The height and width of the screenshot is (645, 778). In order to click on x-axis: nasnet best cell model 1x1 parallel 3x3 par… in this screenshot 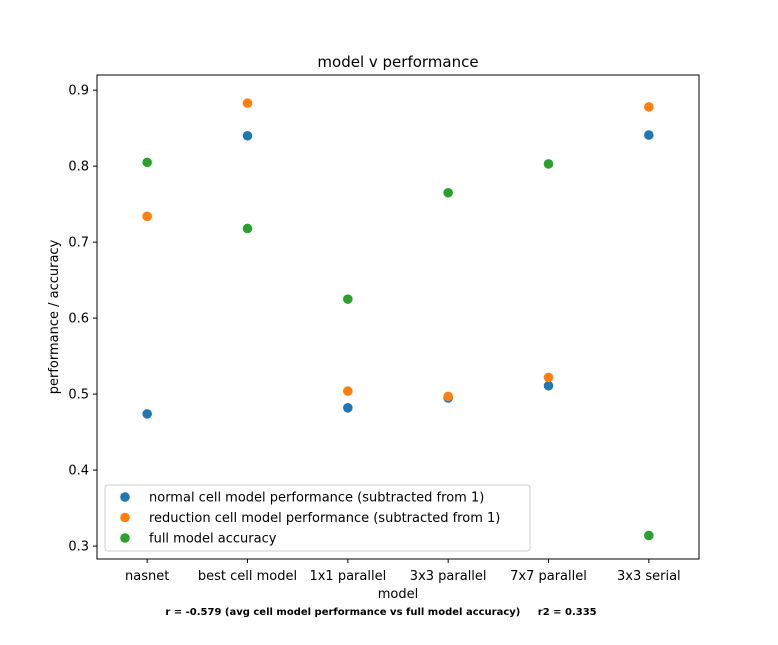, I will do `click(403, 571)`.